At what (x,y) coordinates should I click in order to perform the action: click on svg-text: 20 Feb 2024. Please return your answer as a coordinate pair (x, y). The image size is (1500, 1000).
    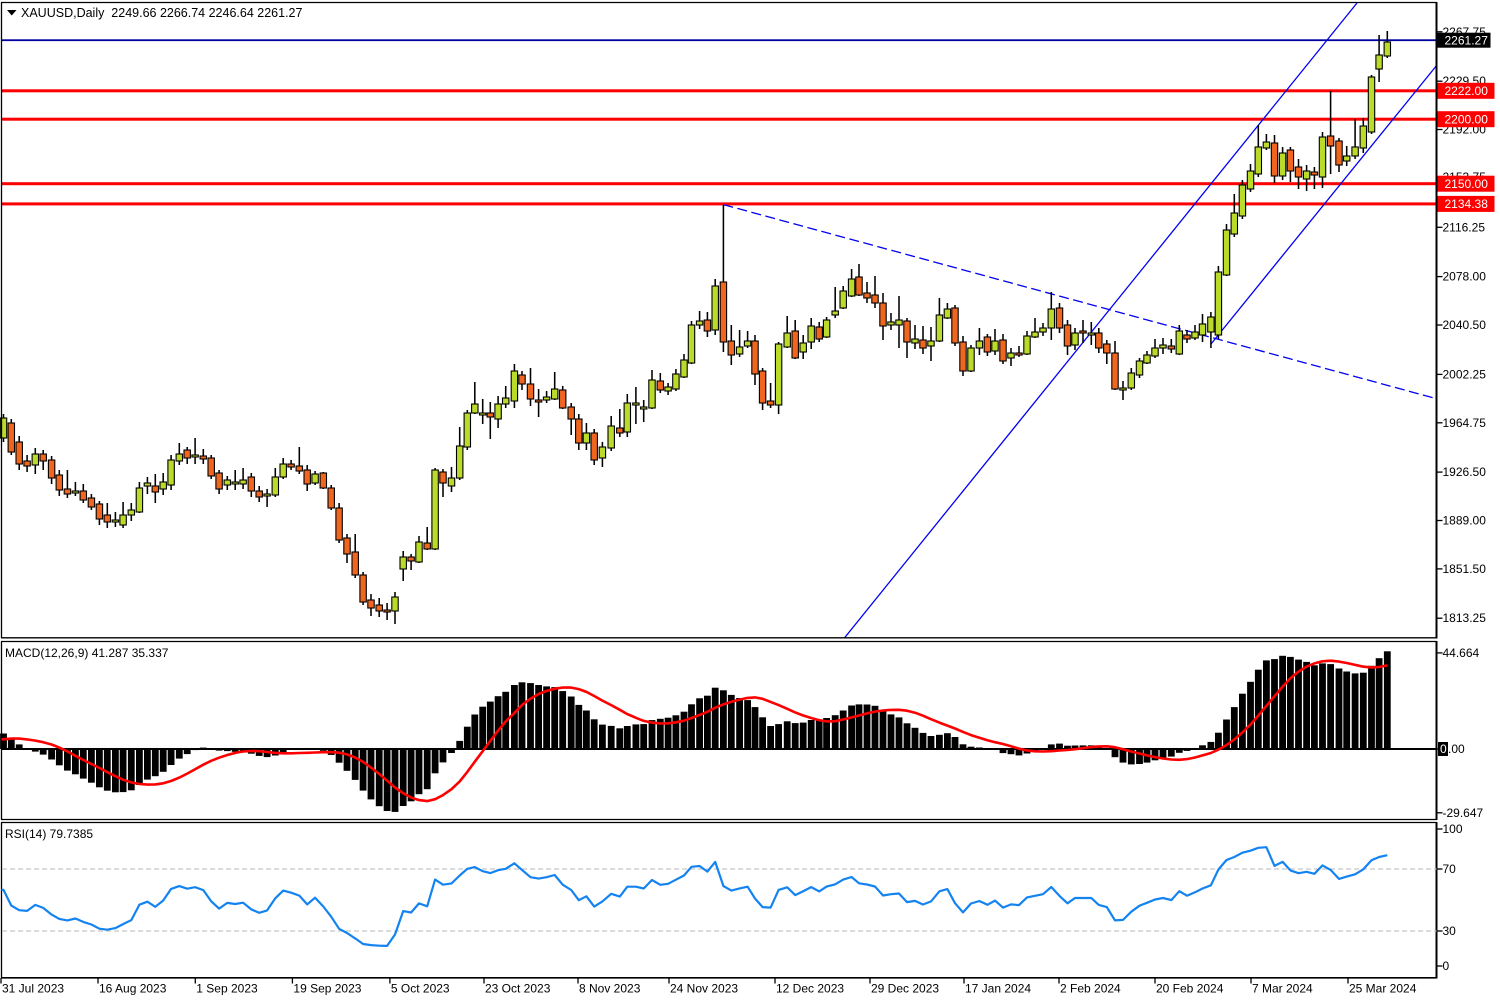
    Looking at the image, I should click on (1190, 989).